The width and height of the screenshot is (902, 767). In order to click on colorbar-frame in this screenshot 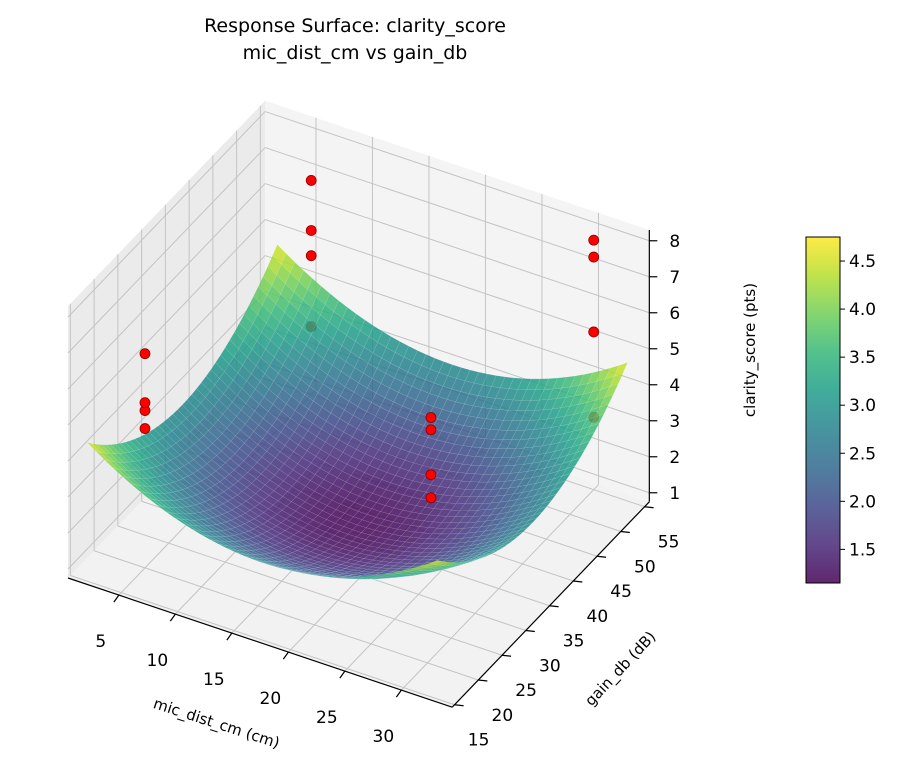, I will do `click(823, 410)`.